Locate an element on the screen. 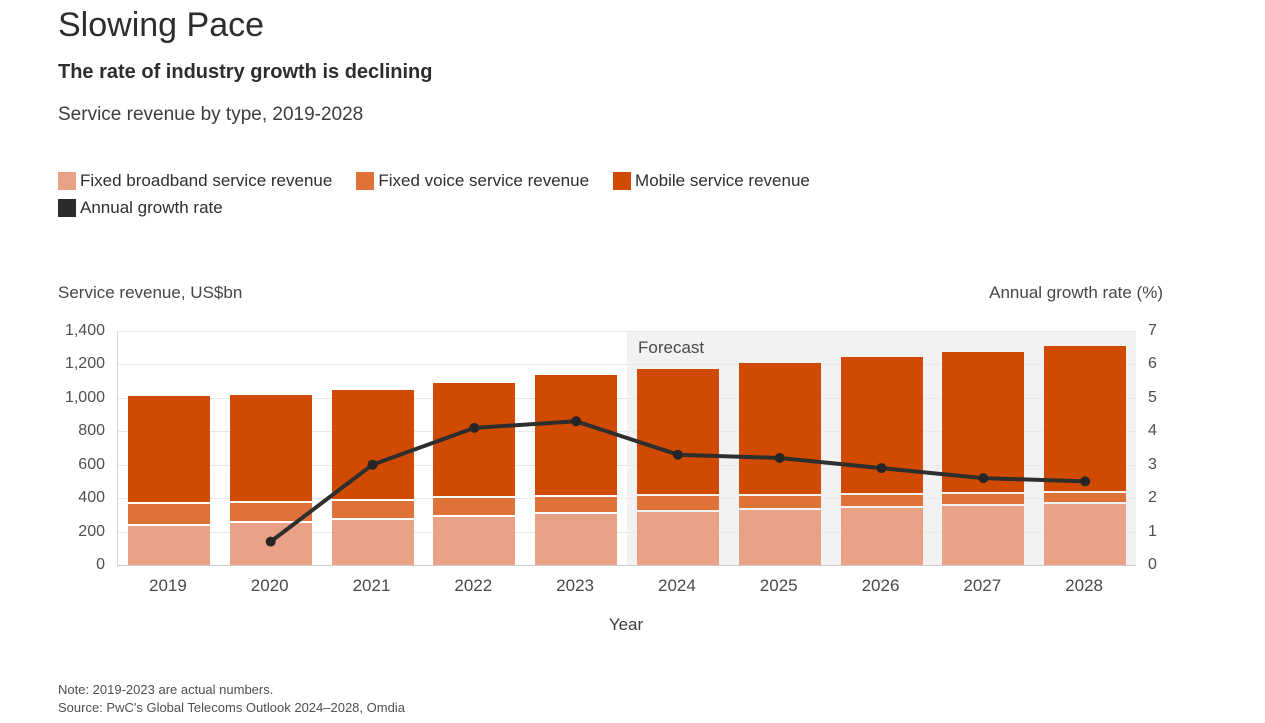 The width and height of the screenshot is (1265, 723). legend-label: Fixed broadband service revenue is located at coordinates (206, 180).